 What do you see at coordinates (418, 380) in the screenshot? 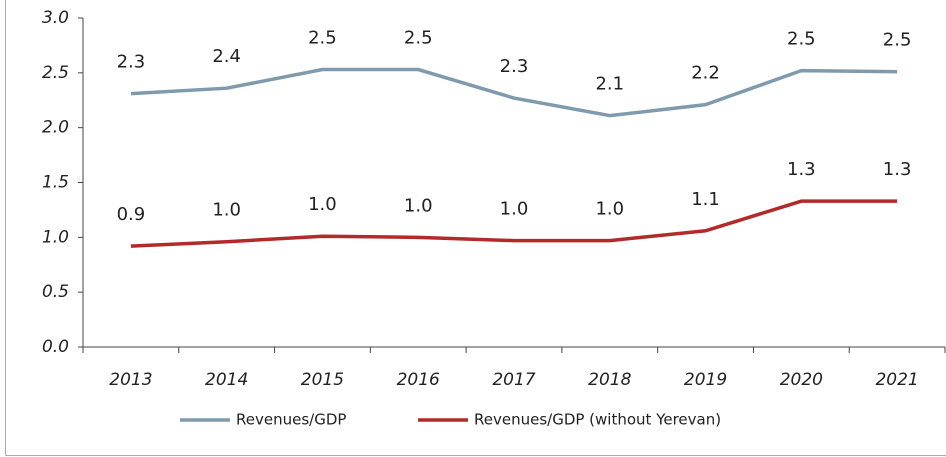
I see `x-tick-label: 2016` at bounding box center [418, 380].